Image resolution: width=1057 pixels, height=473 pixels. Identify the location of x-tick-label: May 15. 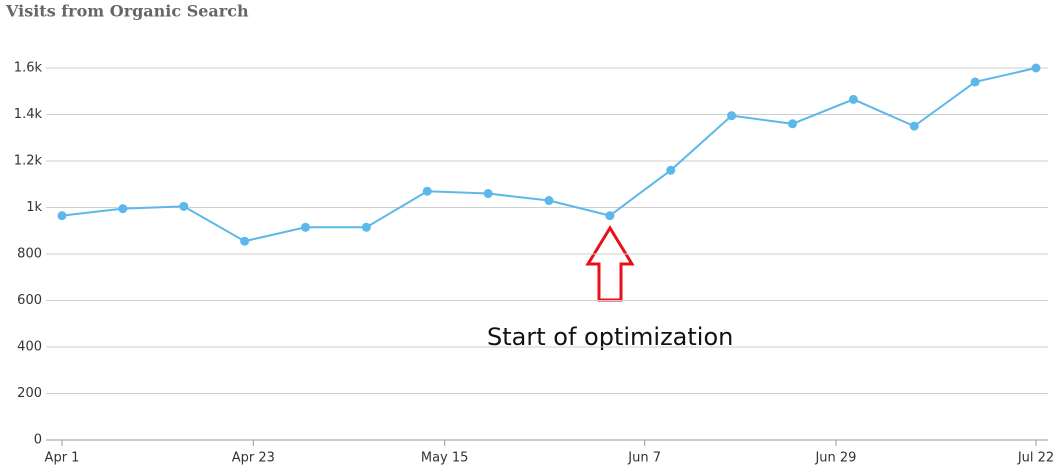
(445, 458).